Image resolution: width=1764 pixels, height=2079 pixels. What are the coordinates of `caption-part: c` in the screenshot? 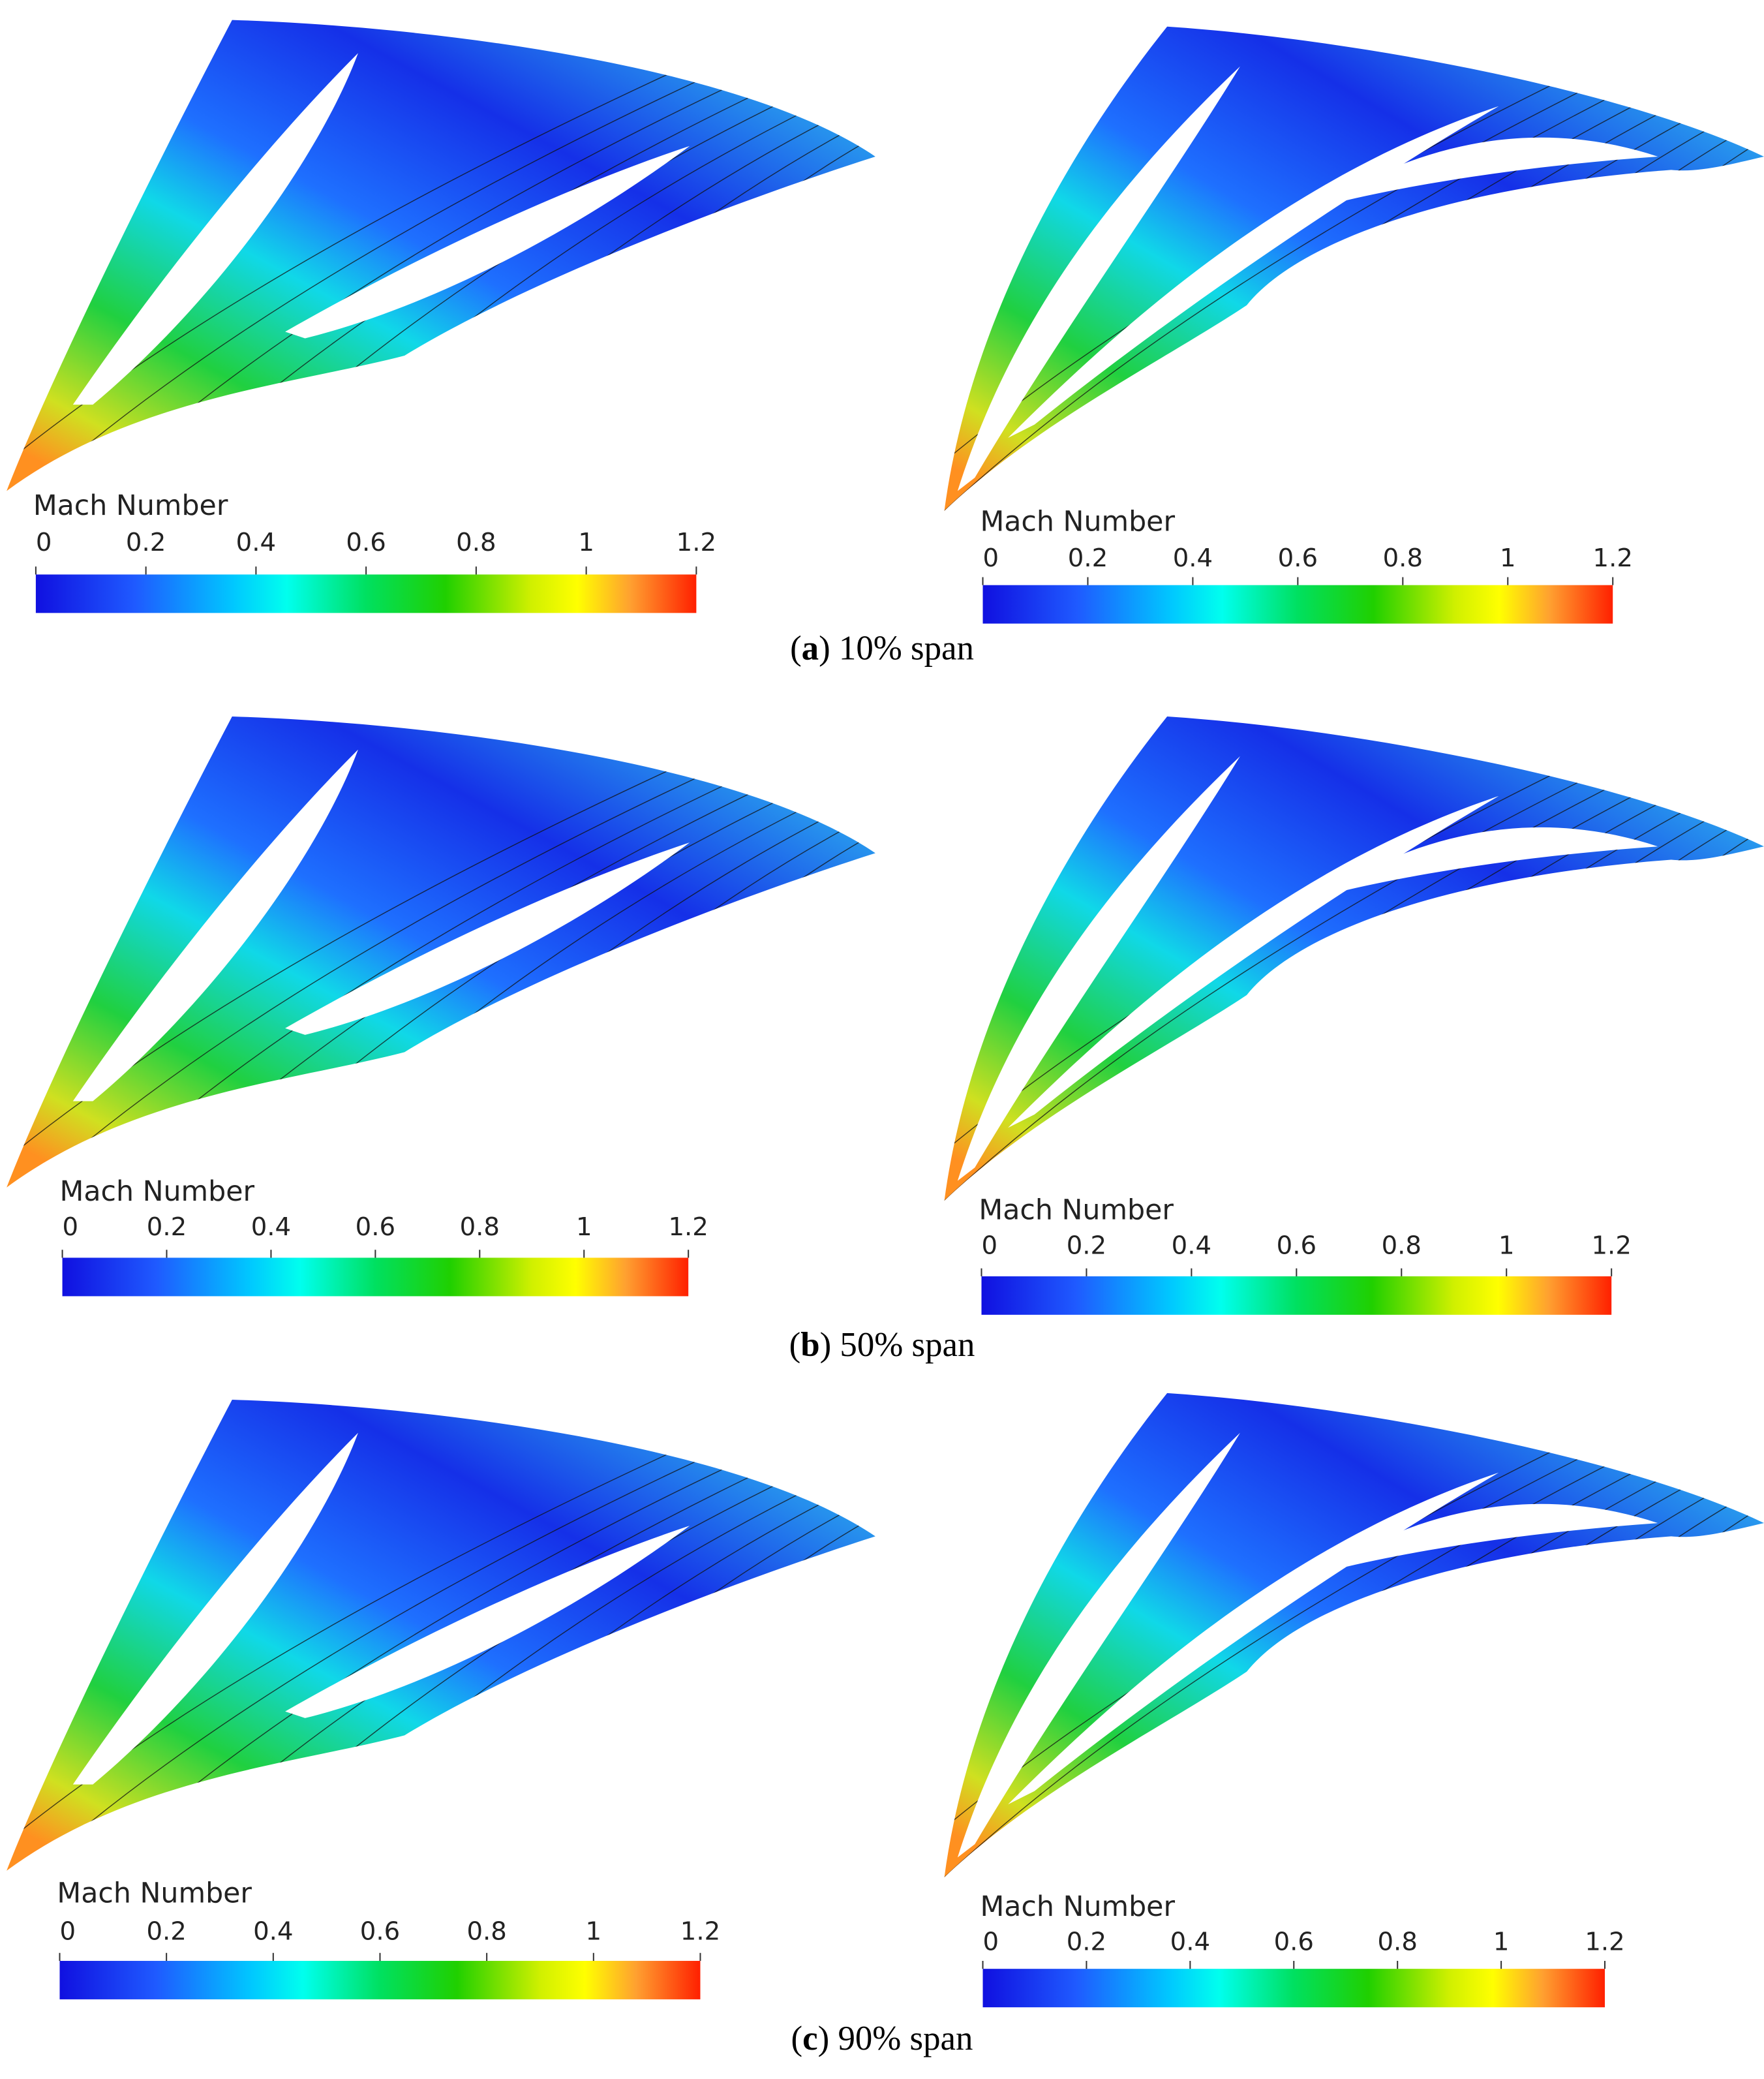 It's located at (809, 2039).